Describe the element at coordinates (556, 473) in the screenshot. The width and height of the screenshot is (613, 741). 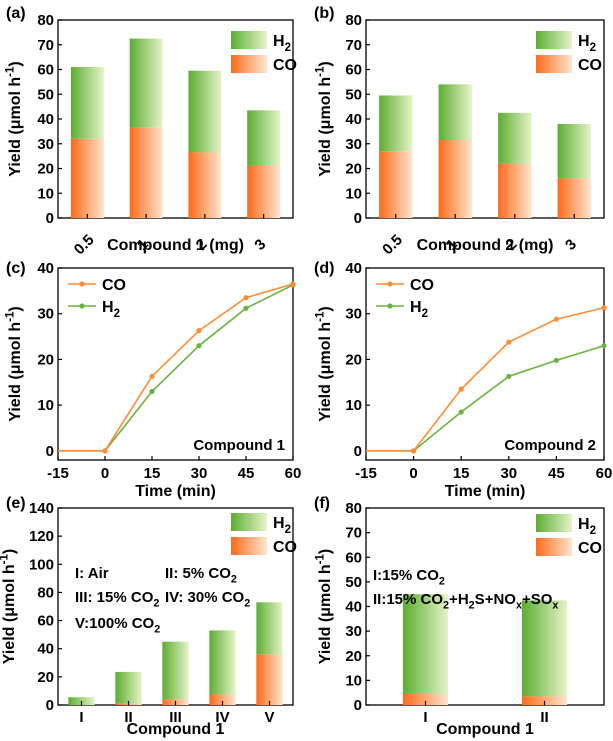
I see `x-tick-label: 45` at that location.